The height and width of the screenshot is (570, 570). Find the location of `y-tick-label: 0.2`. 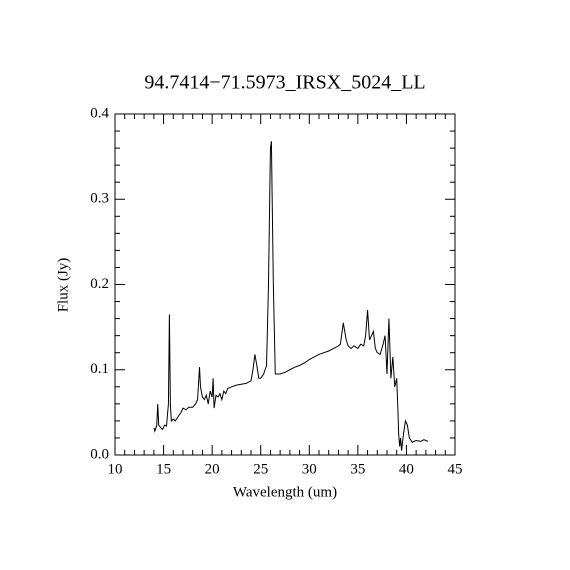

y-tick-label: 0.2 is located at coordinates (99, 284).